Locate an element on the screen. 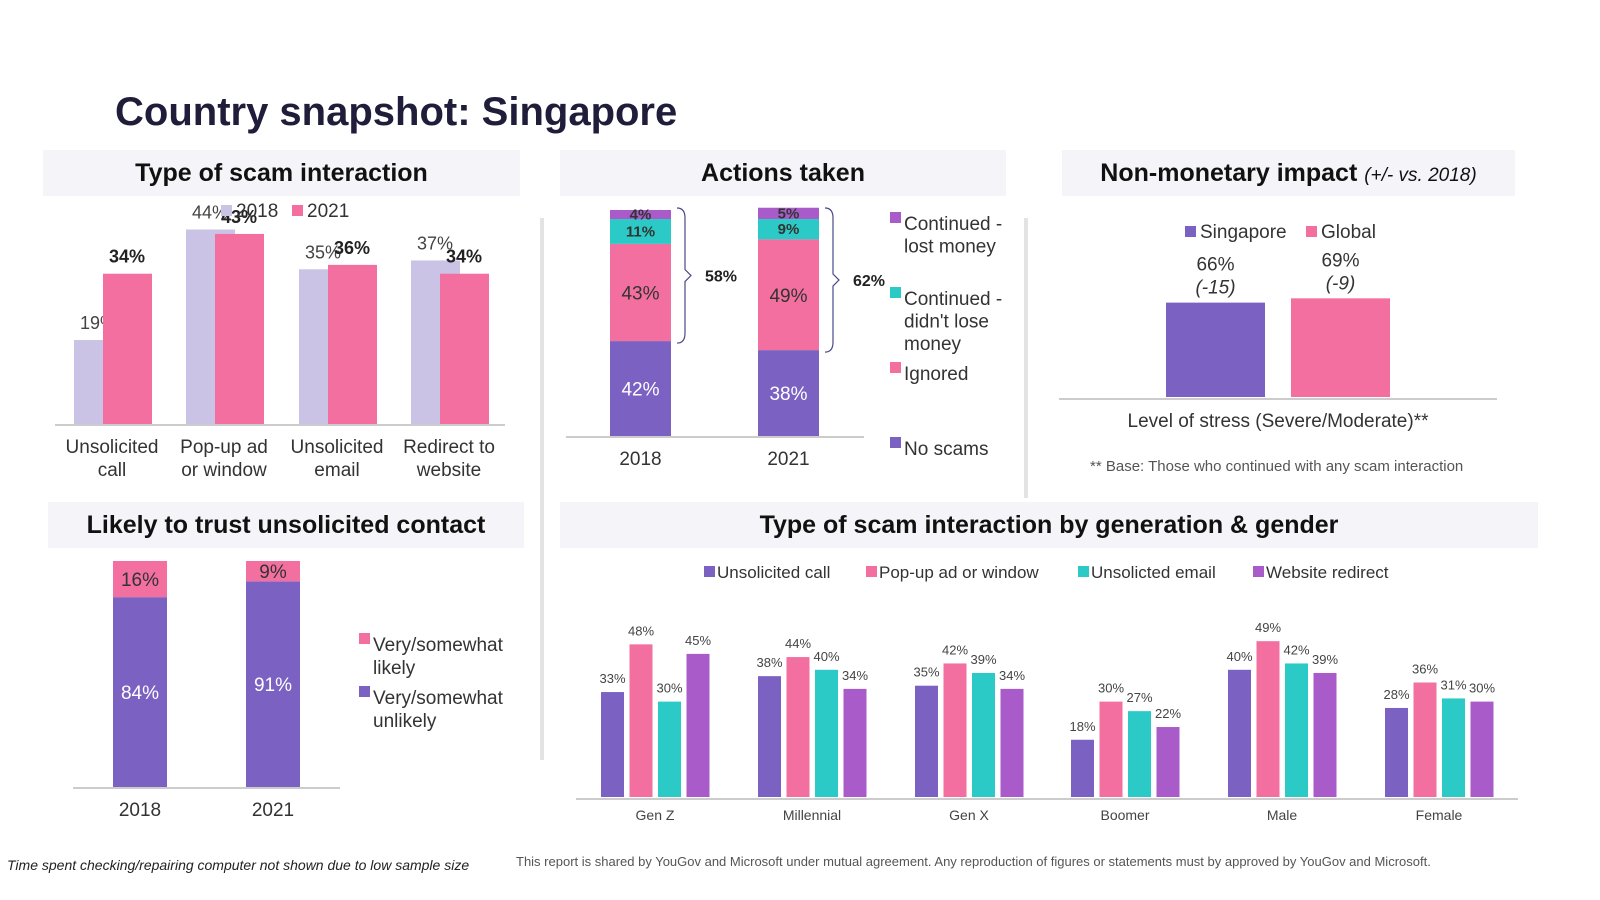 Image resolution: width=1600 pixels, height=900 pixels. actions-bracket-label: 58% is located at coordinates (721, 277).